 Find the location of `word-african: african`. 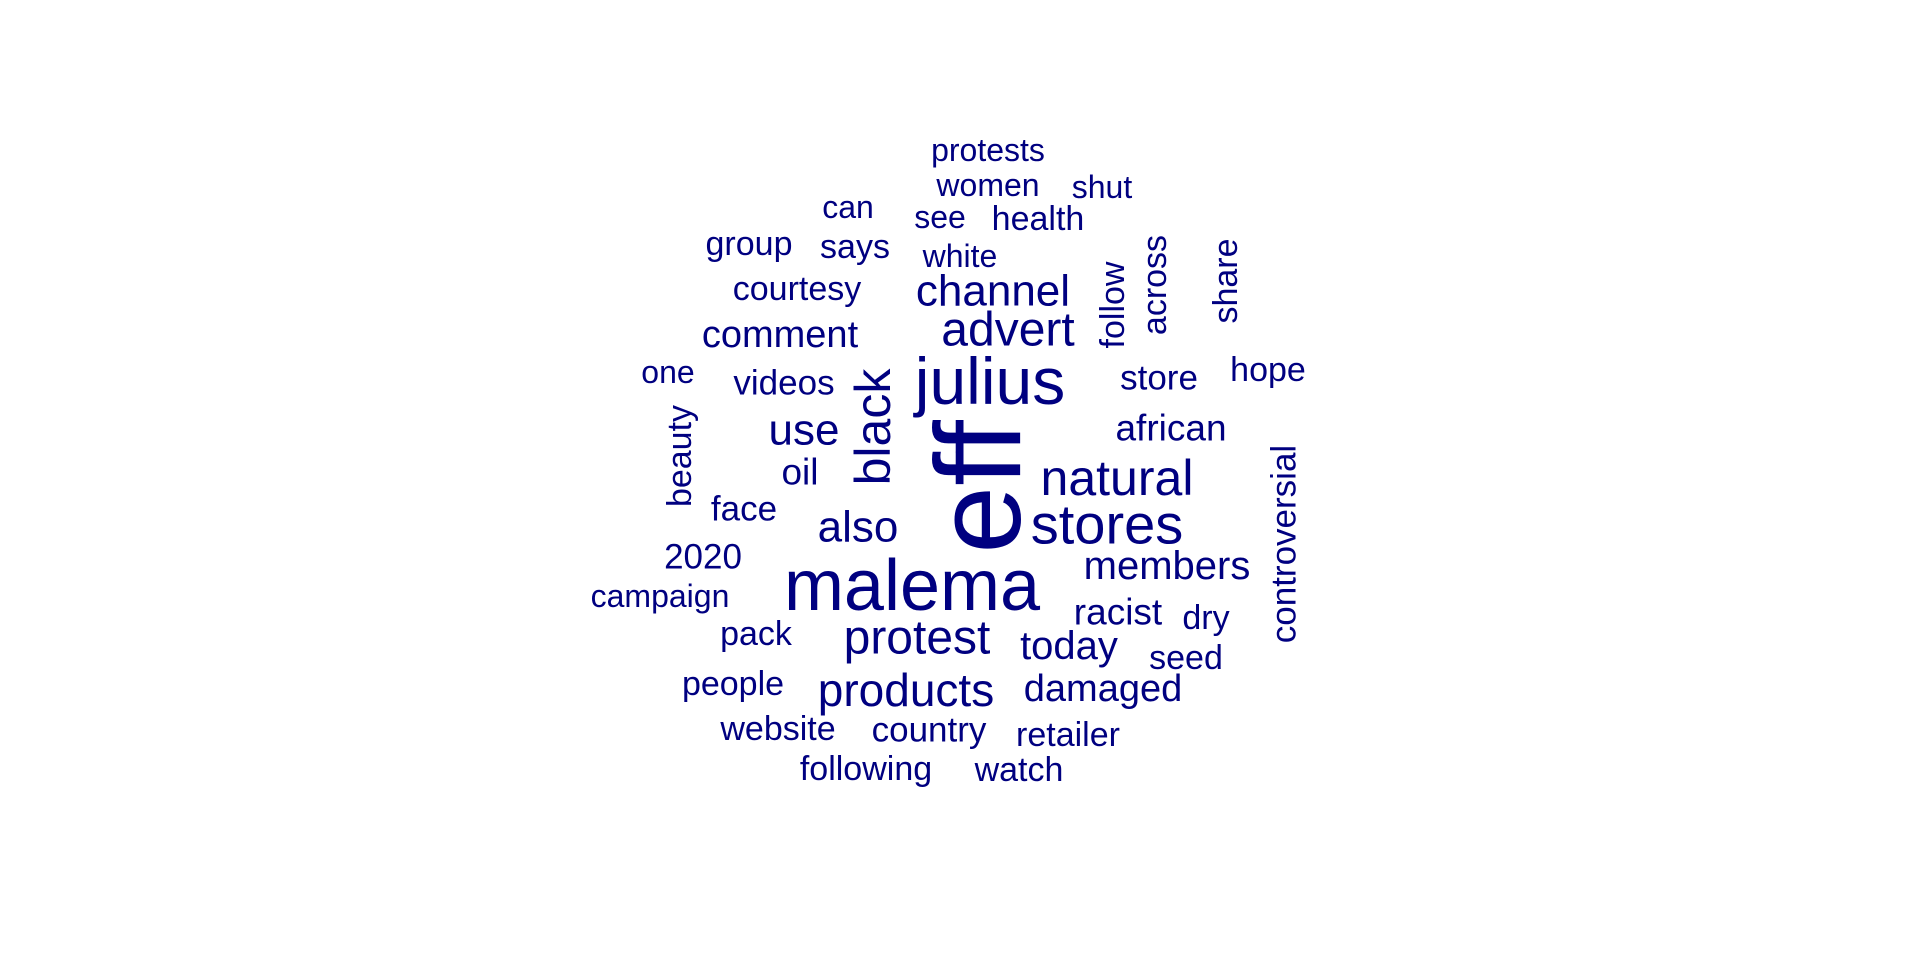

word-african: african is located at coordinates (1170, 428).